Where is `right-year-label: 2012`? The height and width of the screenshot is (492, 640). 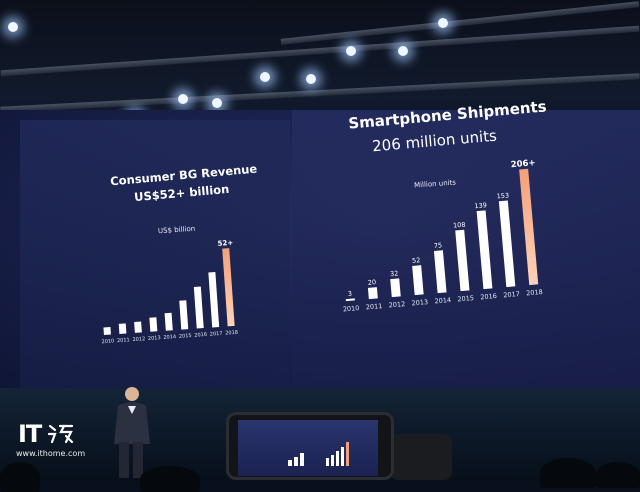
right-year-label: 2012 is located at coordinates (396, 304).